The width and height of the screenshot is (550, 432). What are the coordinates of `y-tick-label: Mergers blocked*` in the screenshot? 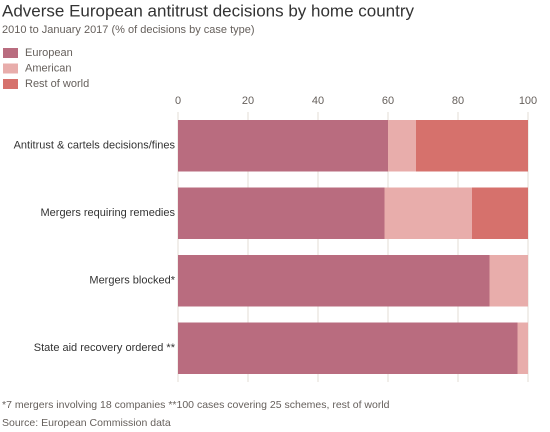 It's located at (132, 281).